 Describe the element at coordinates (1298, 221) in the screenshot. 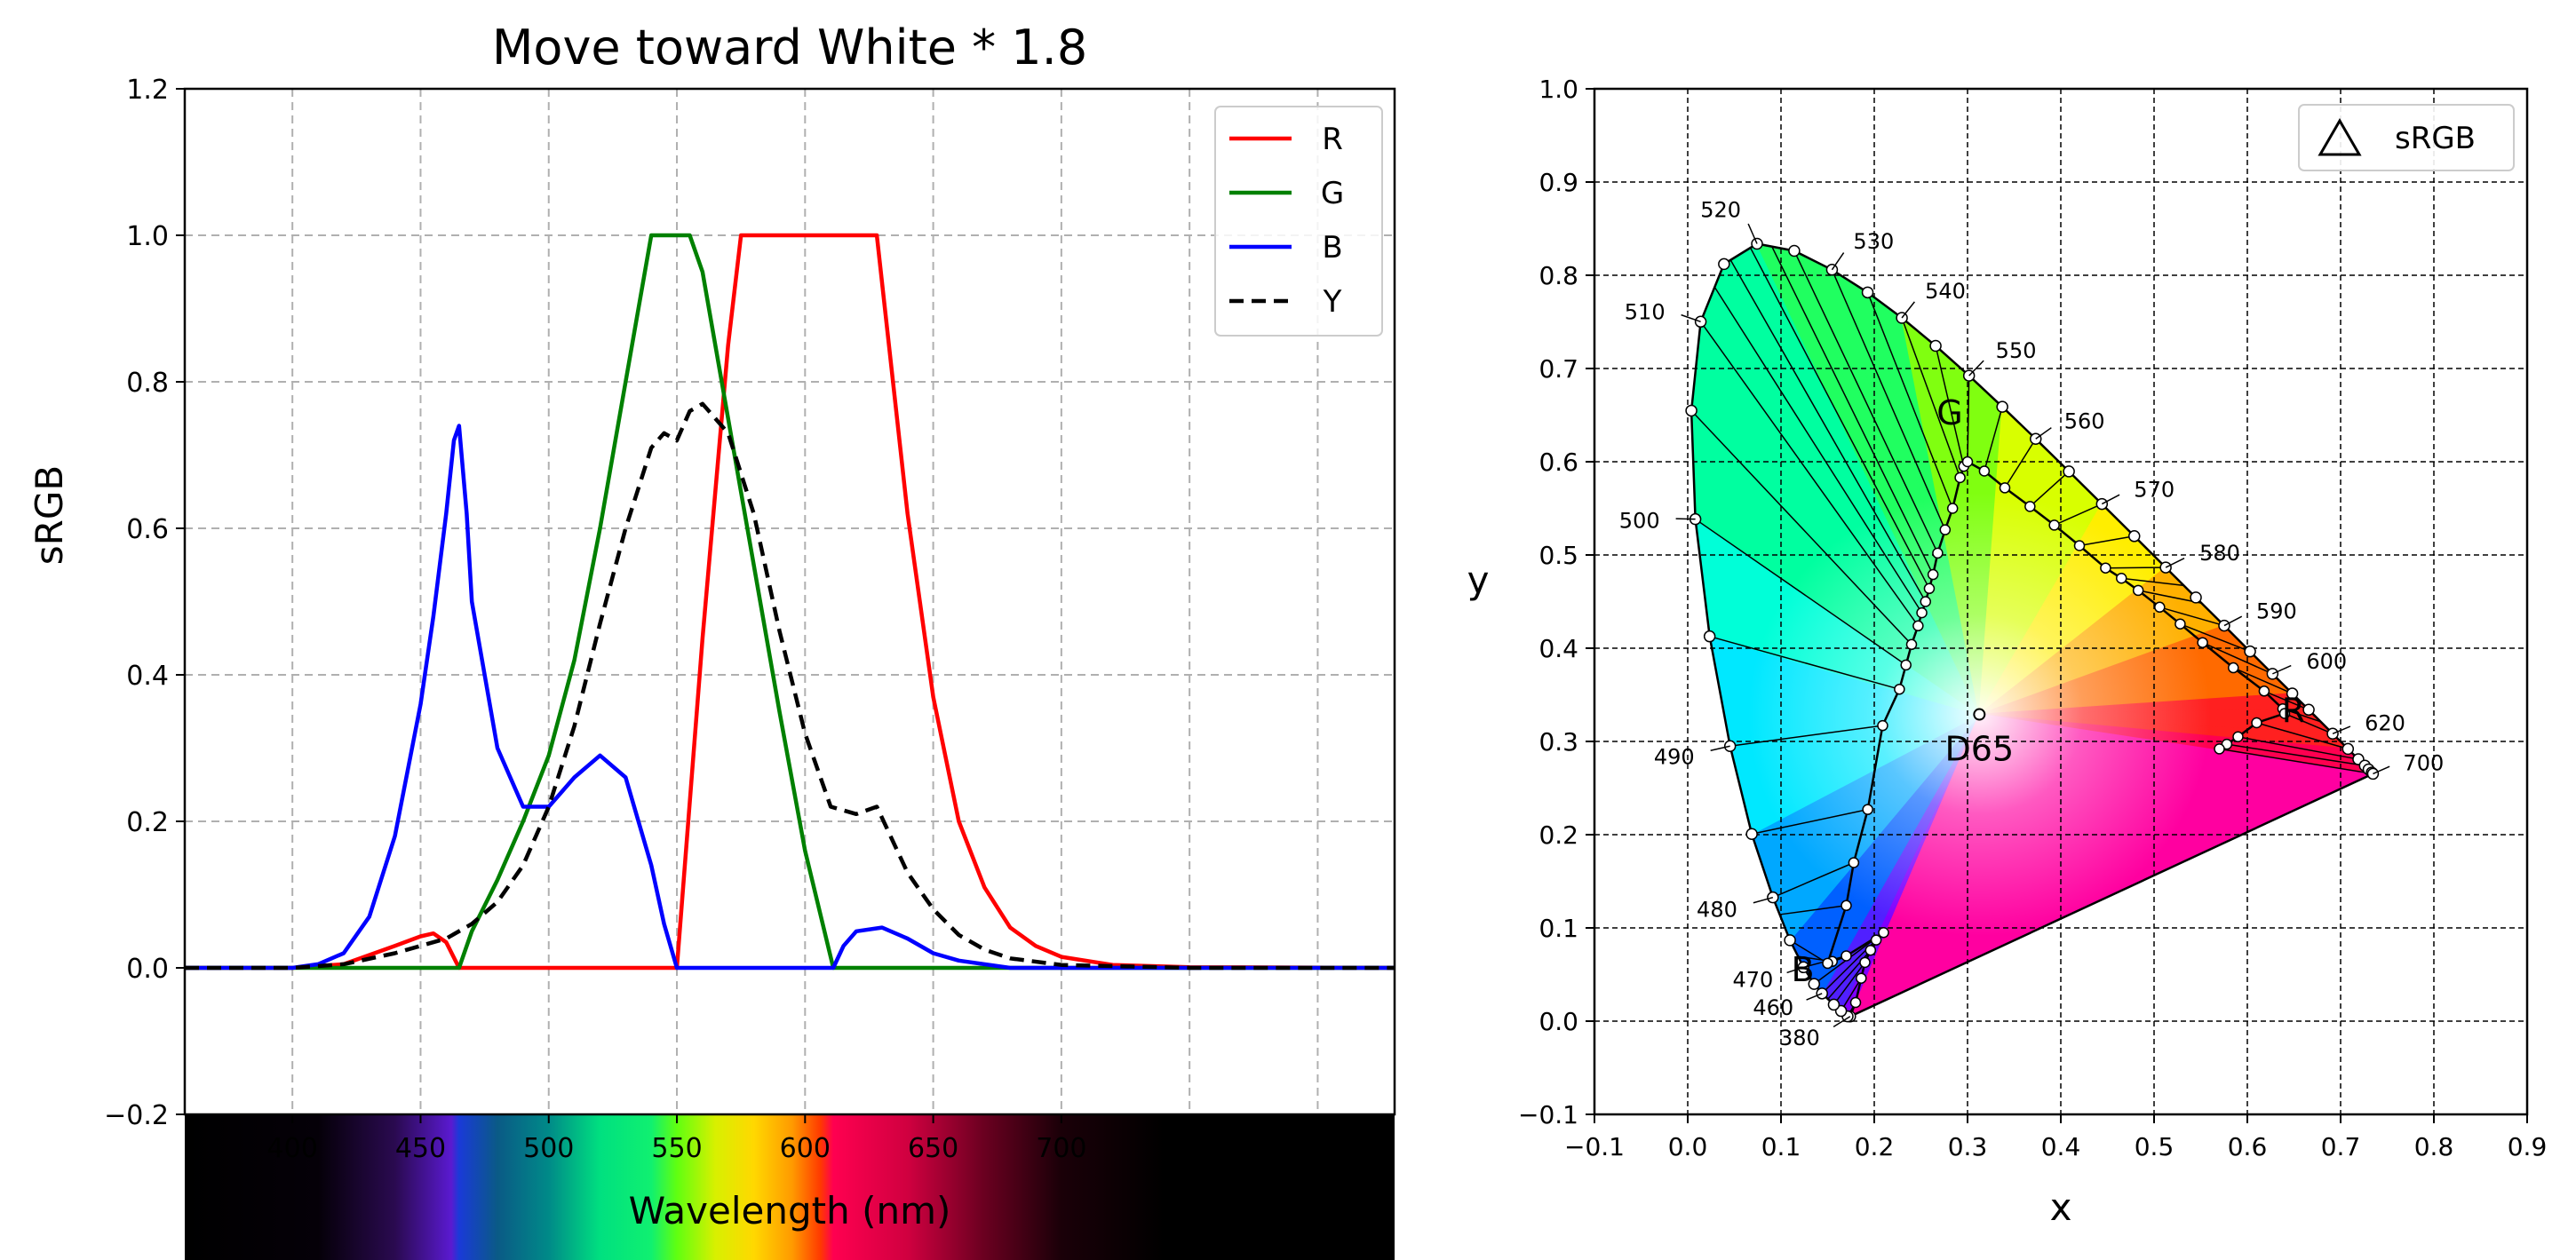

I see `left-legend-box` at that location.